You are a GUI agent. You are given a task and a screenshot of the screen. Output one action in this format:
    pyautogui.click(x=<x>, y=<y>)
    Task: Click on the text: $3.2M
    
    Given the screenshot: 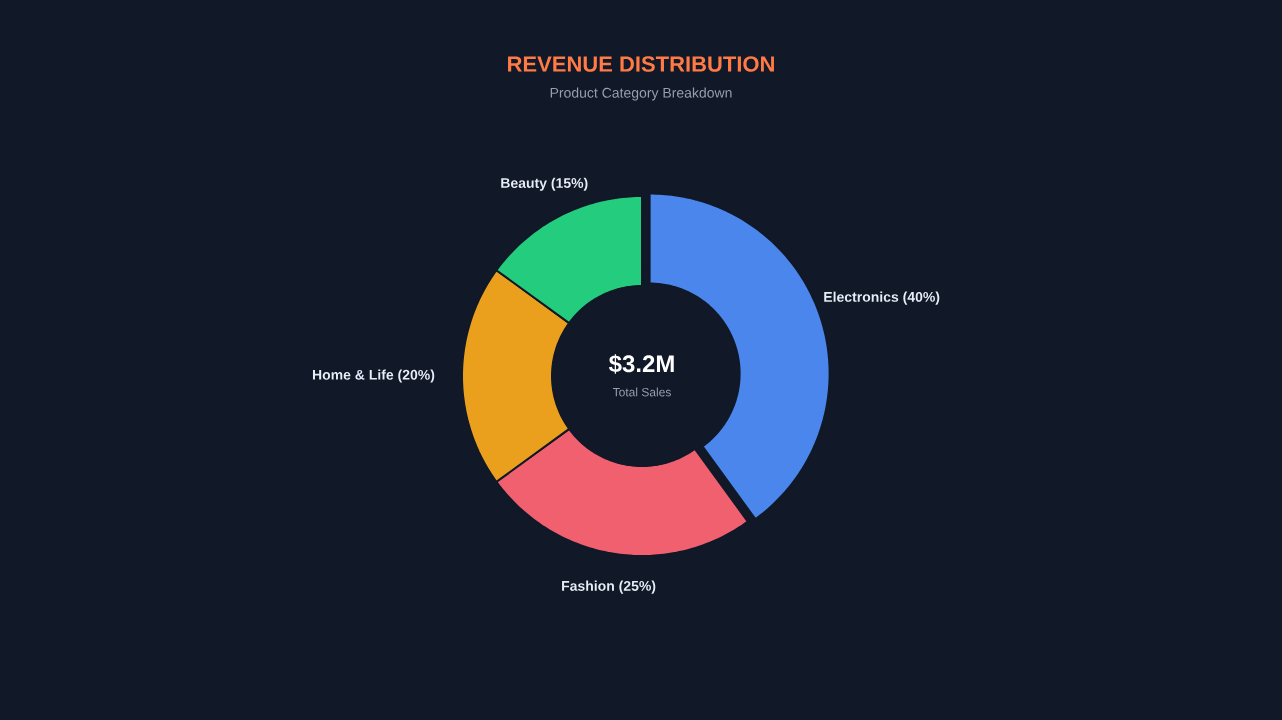 What is the action you would take?
    pyautogui.click(x=641, y=364)
    